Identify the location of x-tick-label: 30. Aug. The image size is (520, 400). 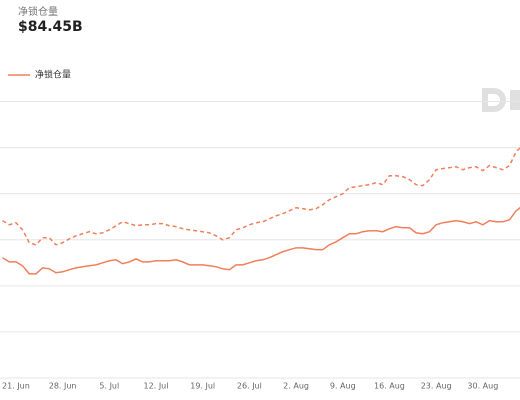
(482, 386).